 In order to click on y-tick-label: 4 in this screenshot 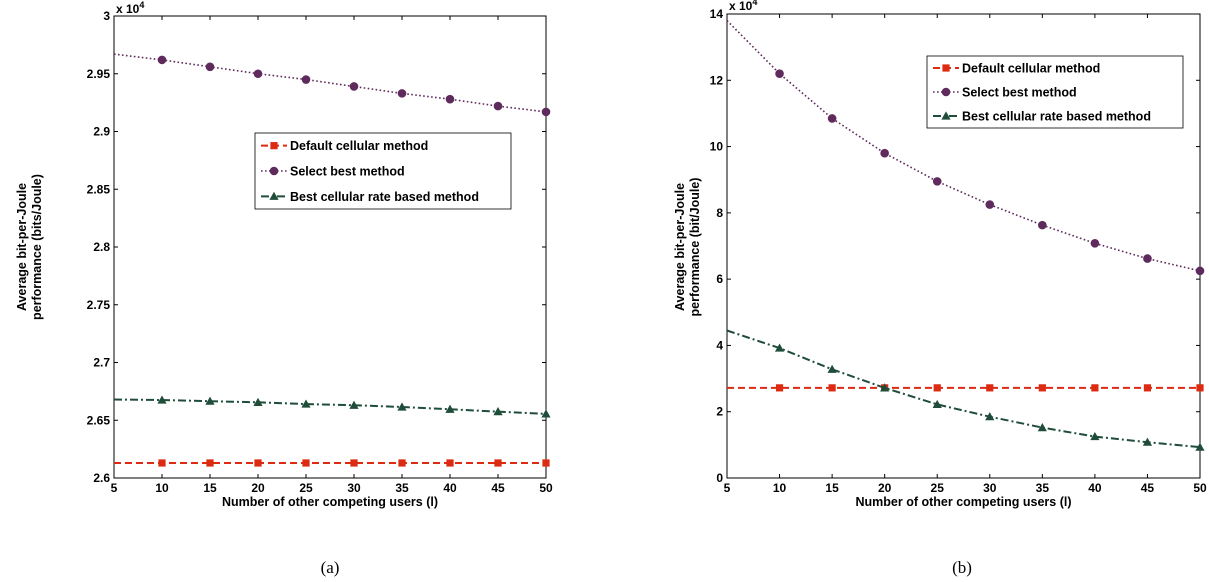, I will do `click(719, 345)`.